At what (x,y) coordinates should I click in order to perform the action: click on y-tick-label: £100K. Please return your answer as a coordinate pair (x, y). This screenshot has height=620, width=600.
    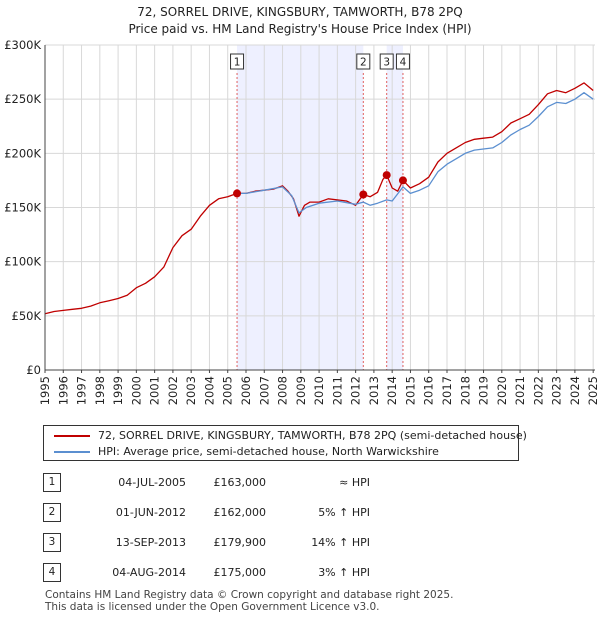
    Looking at the image, I should click on (22, 262).